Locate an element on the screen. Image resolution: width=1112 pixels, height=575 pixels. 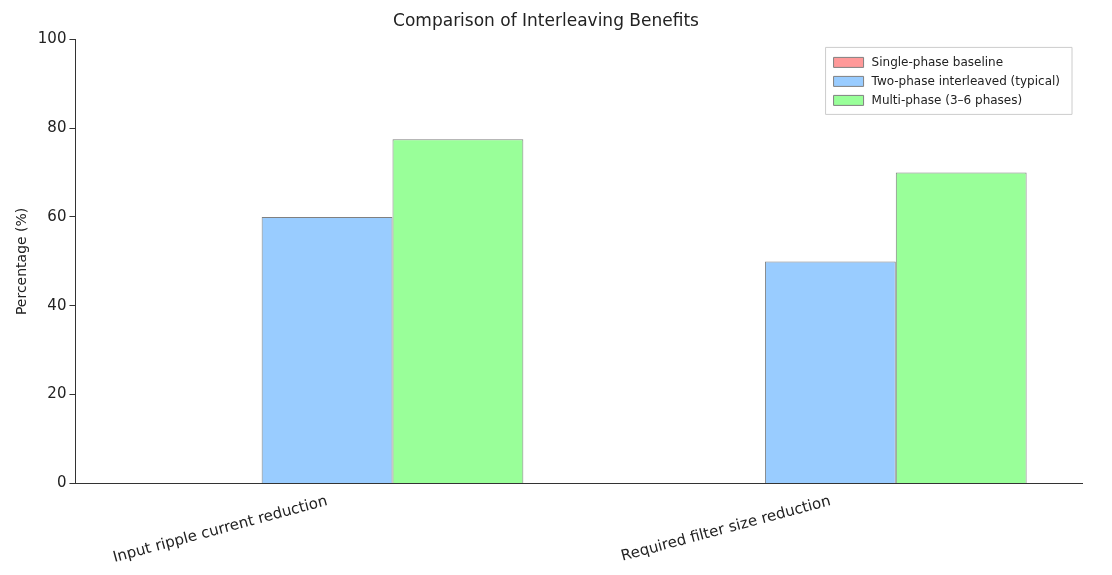
y-tick-label: 60 is located at coordinates (57, 215).